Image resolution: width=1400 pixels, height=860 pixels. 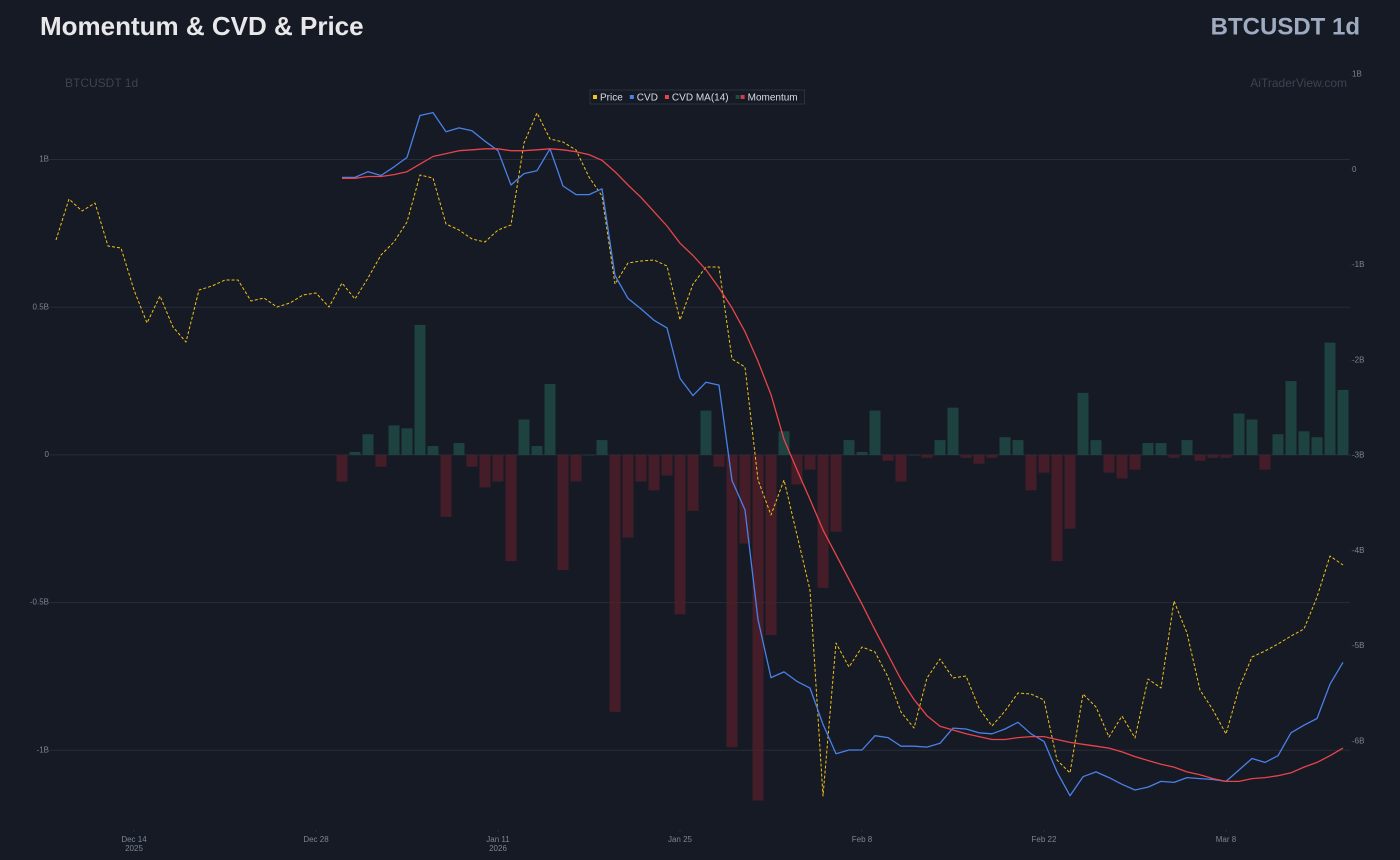 I want to click on symbol-label: BTCUSDT 1d, so click(x=1285, y=26).